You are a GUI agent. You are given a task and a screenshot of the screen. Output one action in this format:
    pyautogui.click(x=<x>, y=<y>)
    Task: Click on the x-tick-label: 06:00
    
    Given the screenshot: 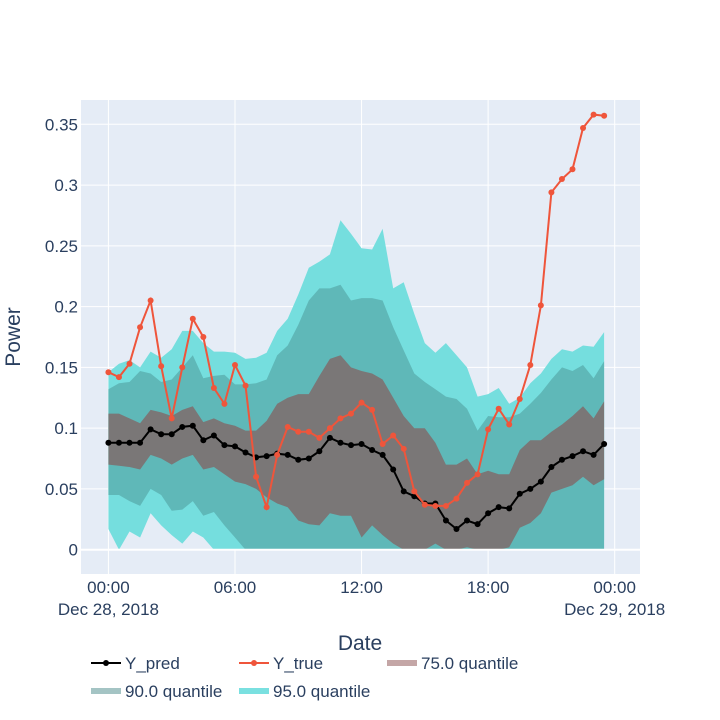 What is the action you would take?
    pyautogui.click(x=235, y=587)
    